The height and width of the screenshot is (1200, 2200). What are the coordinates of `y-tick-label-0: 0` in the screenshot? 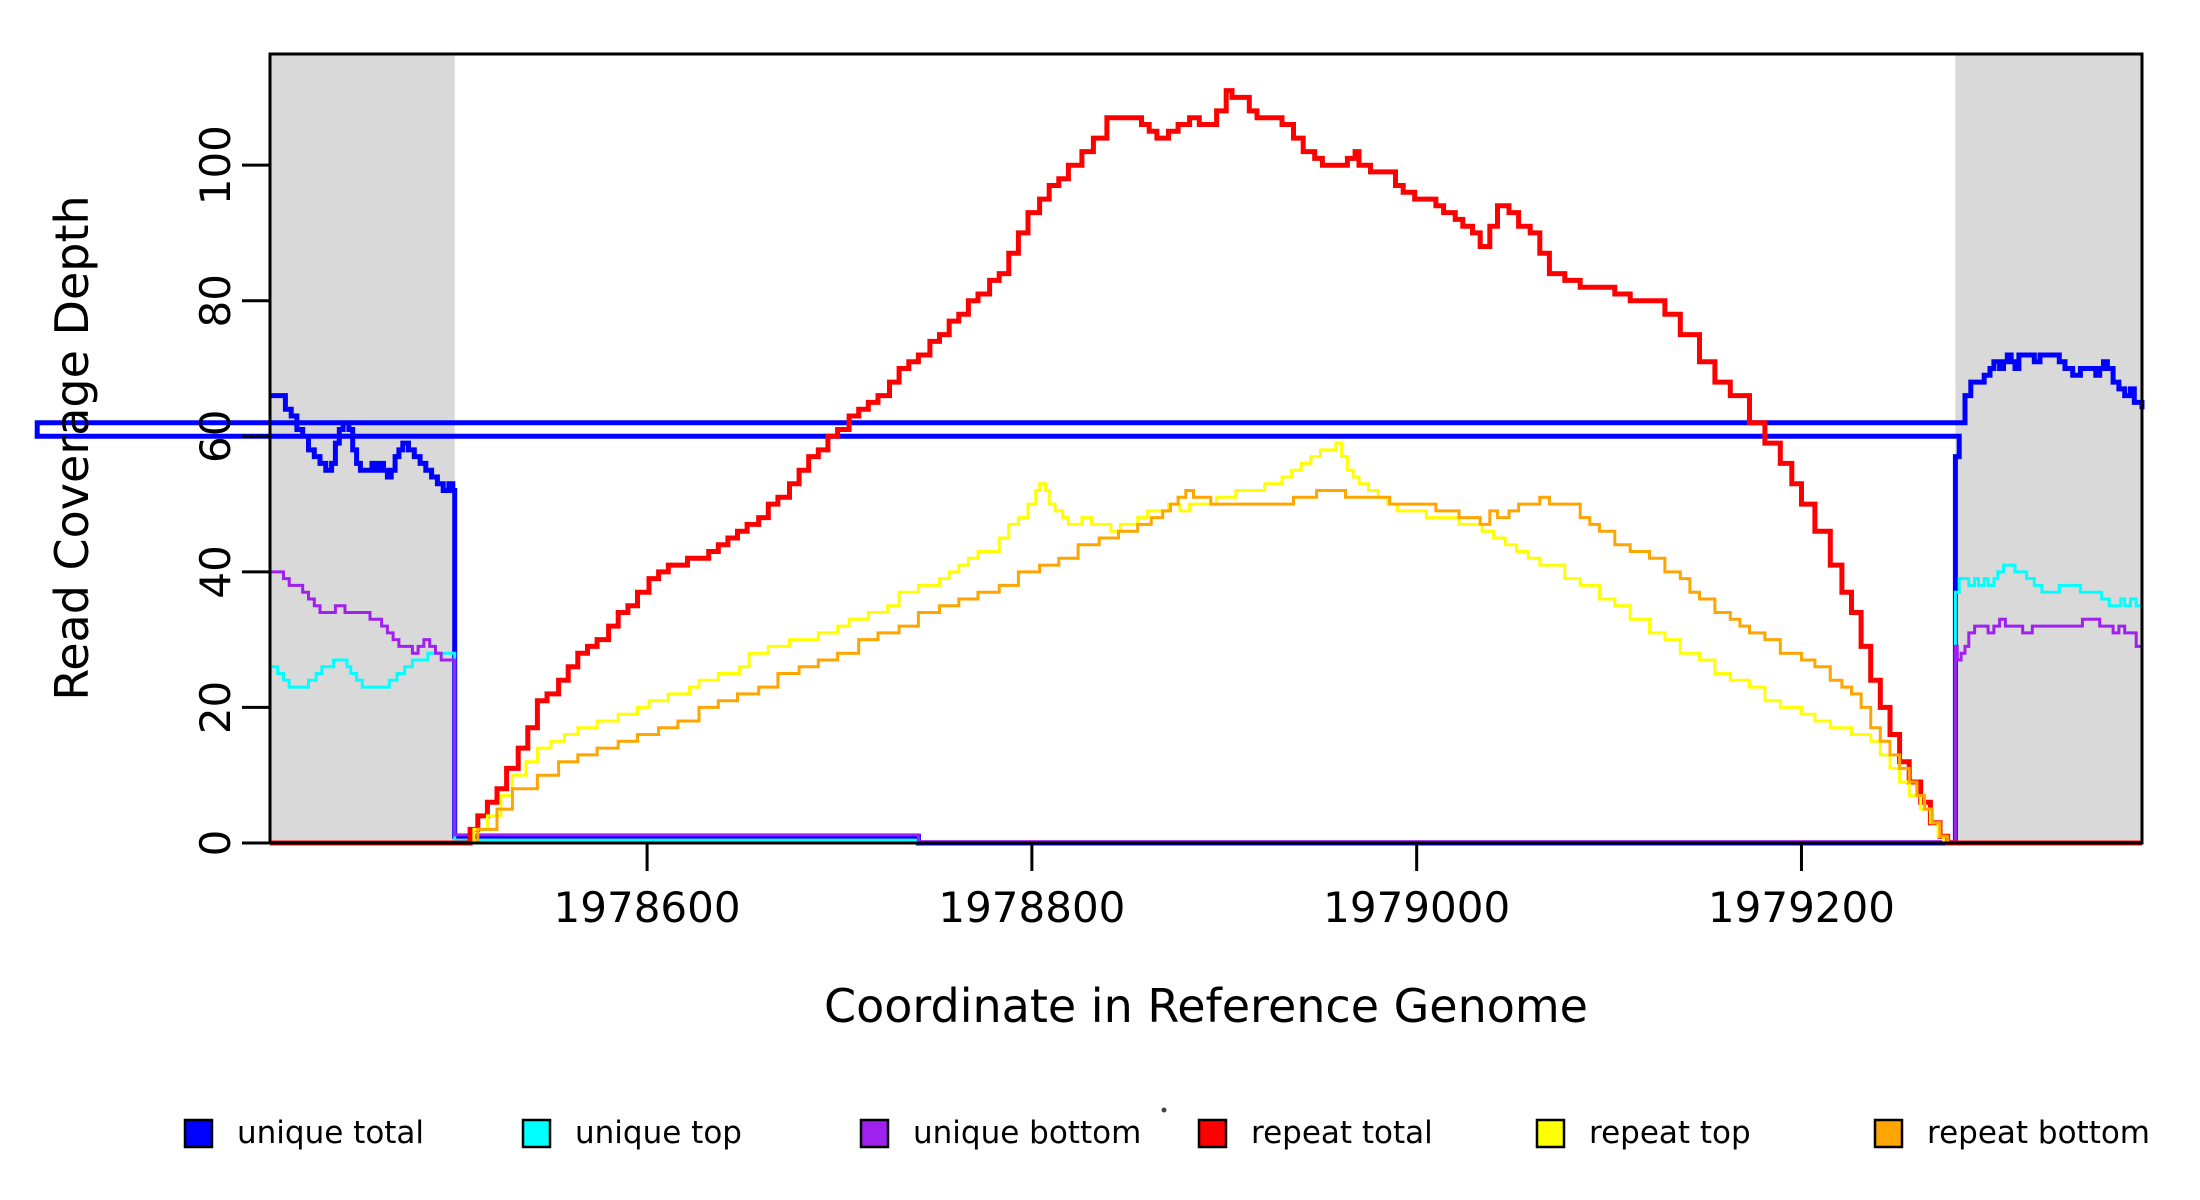 It's located at (215, 843).